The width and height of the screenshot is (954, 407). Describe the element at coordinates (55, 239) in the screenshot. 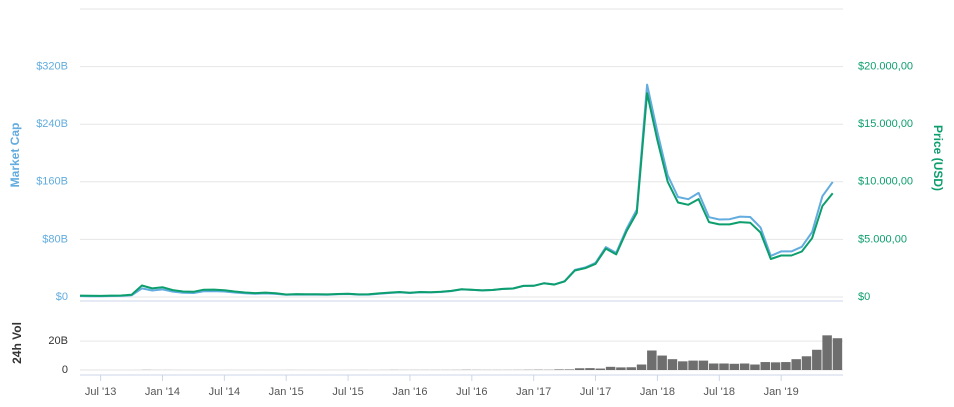

I see `y-tick-label: $80B` at that location.